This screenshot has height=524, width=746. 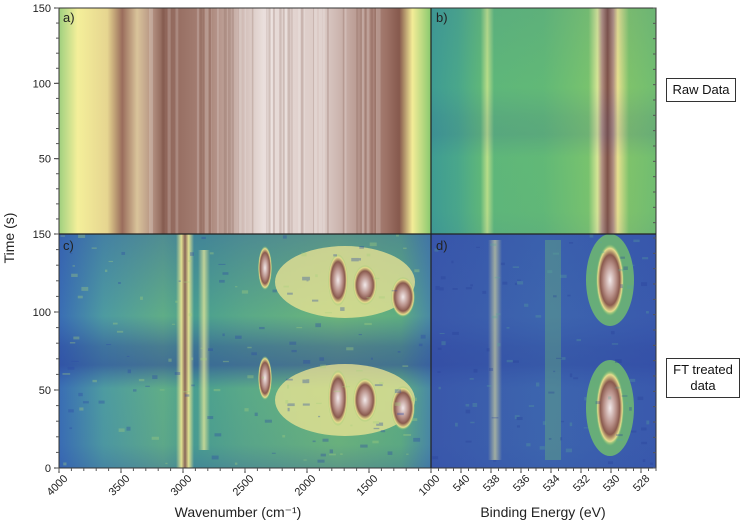 What do you see at coordinates (306, 486) in the screenshot?
I see `x-tick-label-wavenumber: 2000` at bounding box center [306, 486].